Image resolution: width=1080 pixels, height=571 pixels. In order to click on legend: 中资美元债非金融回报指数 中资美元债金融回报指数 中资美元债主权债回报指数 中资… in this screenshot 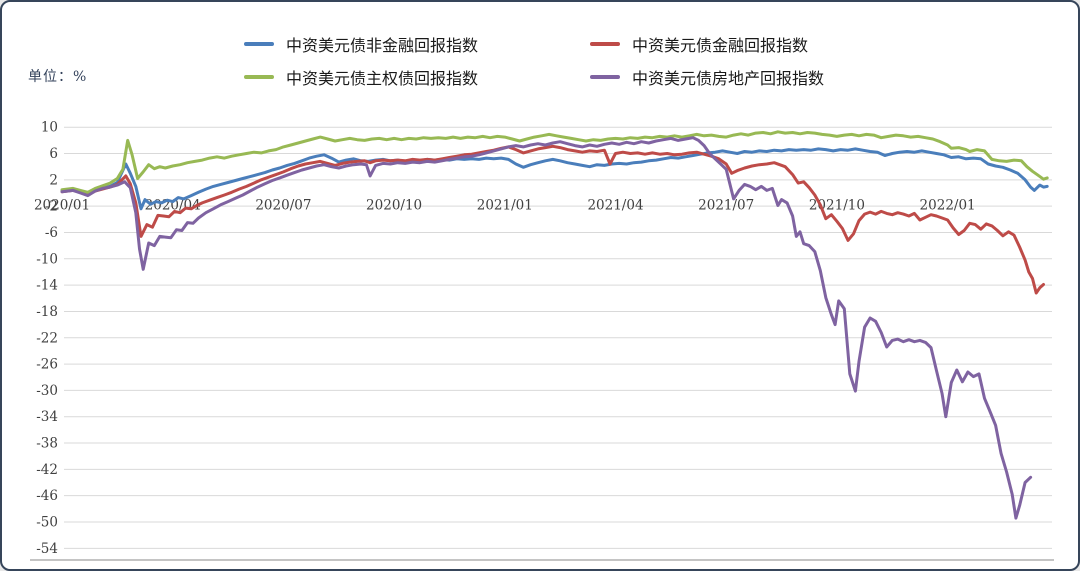, I will do `click(534, 60)`.